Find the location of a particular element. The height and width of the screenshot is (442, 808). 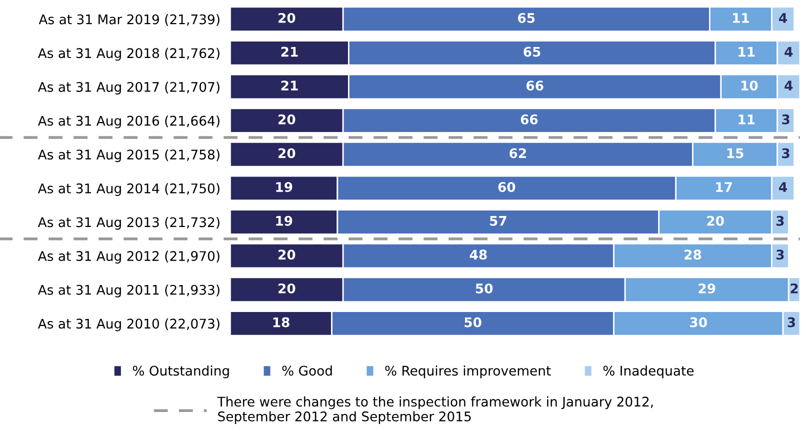

data-label: 2 is located at coordinates (794, 288).